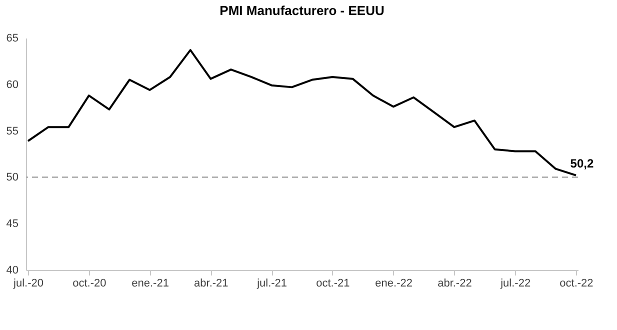  What do you see at coordinates (12, 224) in the screenshot?
I see `y-tick-label: 45` at bounding box center [12, 224].